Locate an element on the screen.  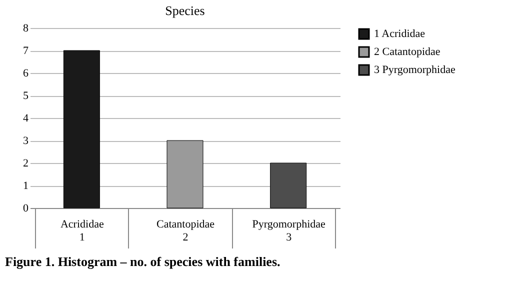
y-tick-label: 6 is located at coordinates (26, 74).